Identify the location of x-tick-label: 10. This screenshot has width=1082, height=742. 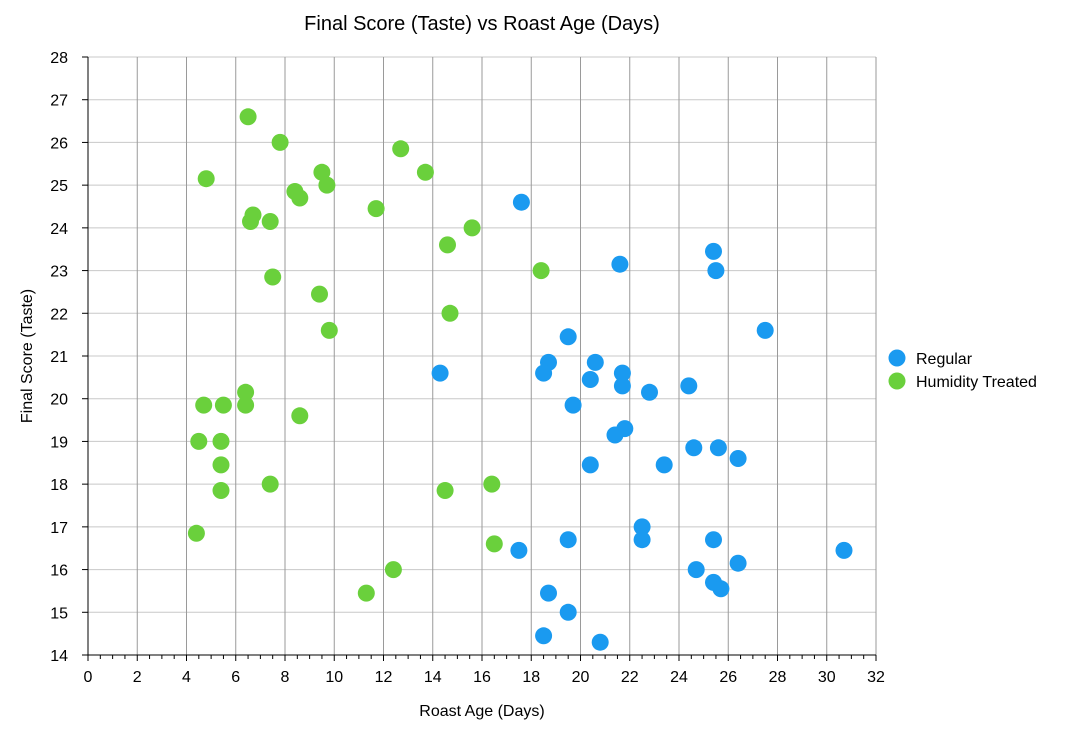
(334, 677).